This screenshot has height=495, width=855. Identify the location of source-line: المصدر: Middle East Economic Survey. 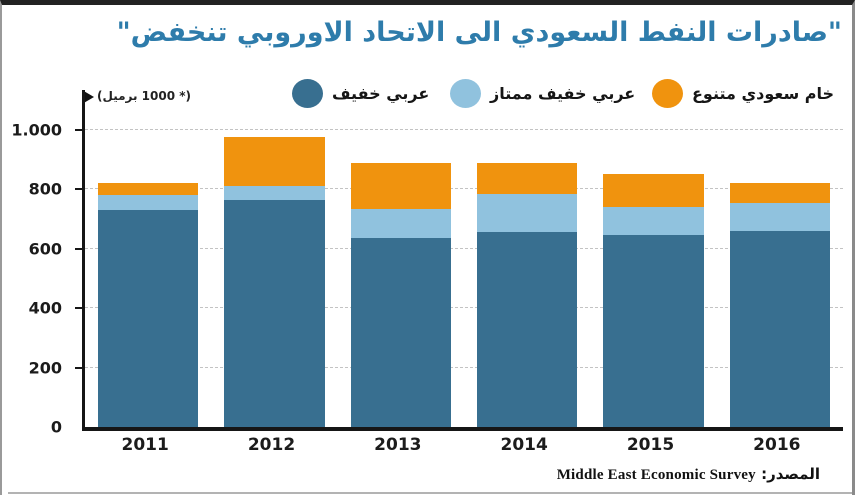
(688, 474).